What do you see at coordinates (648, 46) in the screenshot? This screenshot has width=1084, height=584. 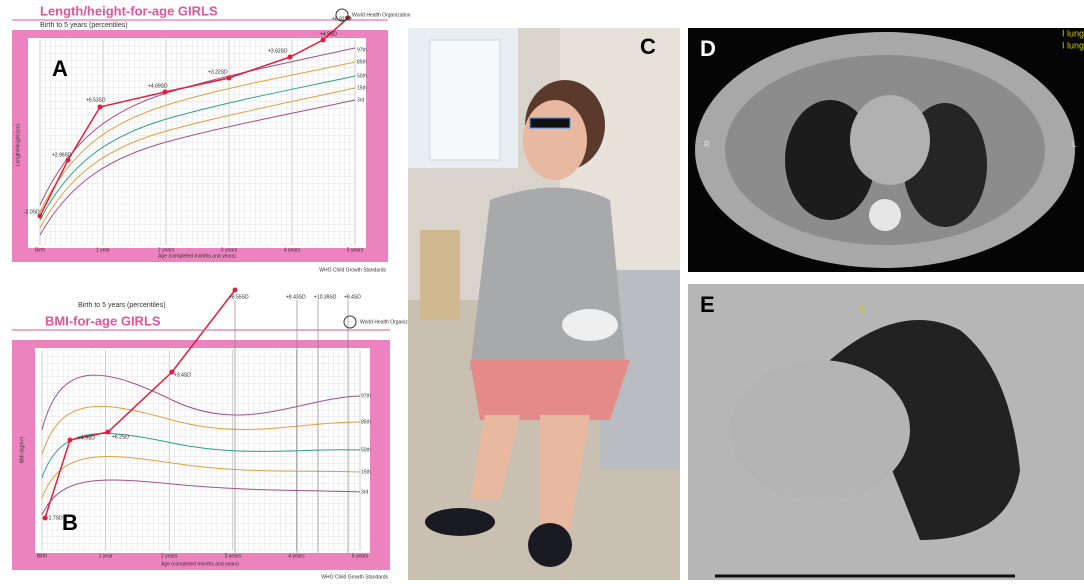 I see `panel-label: C` at bounding box center [648, 46].